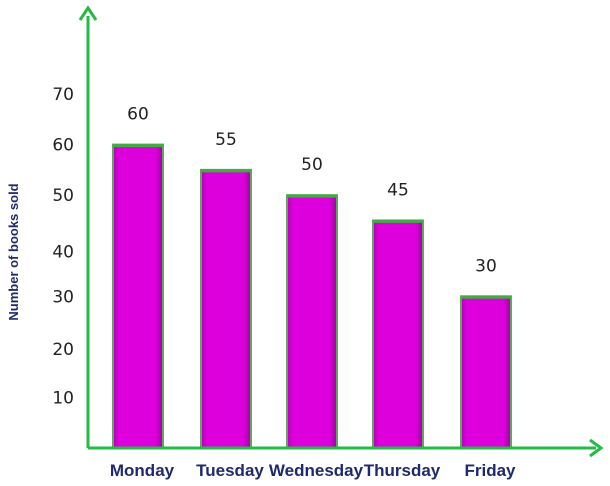 The width and height of the screenshot is (610, 486). What do you see at coordinates (63, 196) in the screenshot?
I see `y-tick-label: 50` at bounding box center [63, 196].